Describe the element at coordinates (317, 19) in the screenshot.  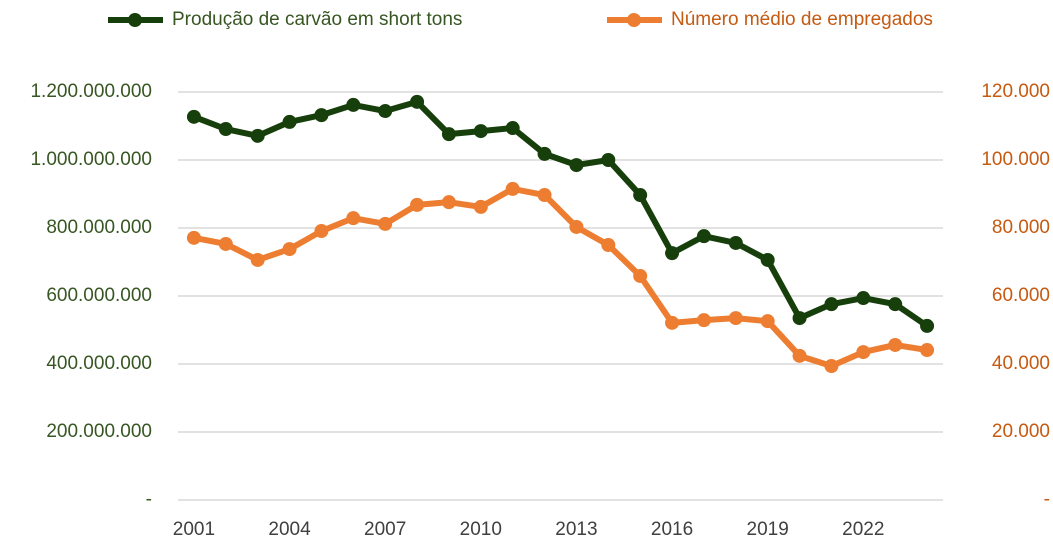
I see `legend-label: Produção de carvão em short tons` at that location.